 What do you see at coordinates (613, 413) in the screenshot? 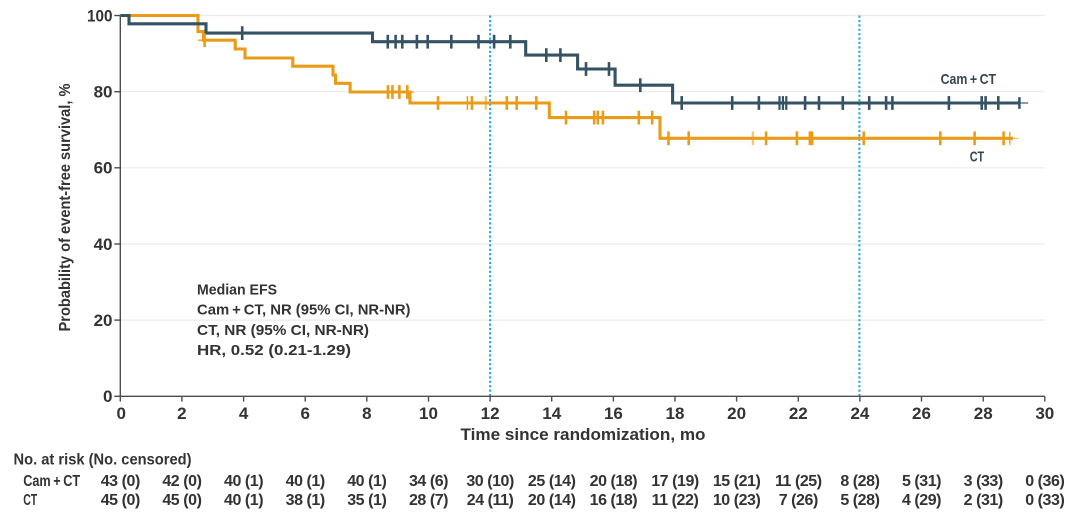
I see `svg-text: 16` at bounding box center [613, 413].